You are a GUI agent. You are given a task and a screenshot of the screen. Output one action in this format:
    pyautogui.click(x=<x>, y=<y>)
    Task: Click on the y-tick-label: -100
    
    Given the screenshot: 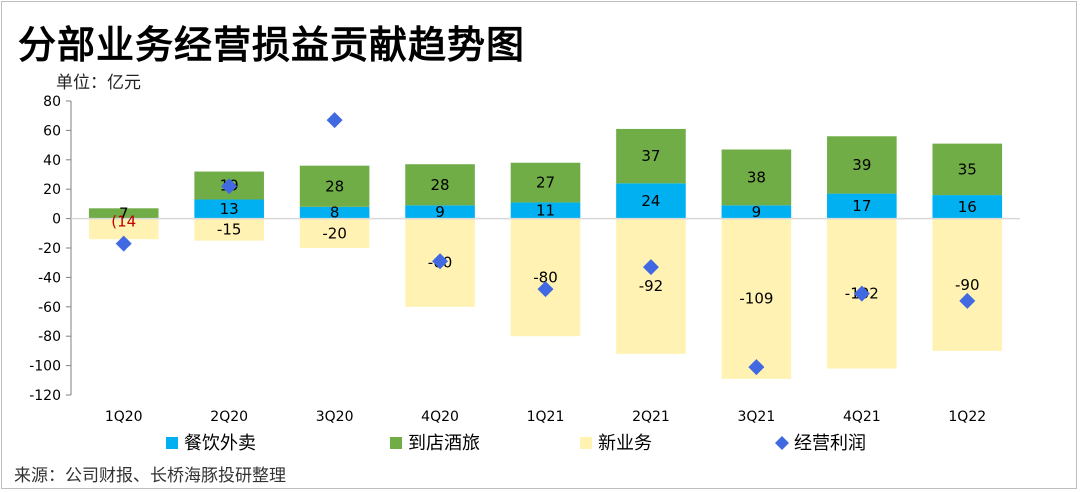 What is the action you would take?
    pyautogui.click(x=45, y=367)
    